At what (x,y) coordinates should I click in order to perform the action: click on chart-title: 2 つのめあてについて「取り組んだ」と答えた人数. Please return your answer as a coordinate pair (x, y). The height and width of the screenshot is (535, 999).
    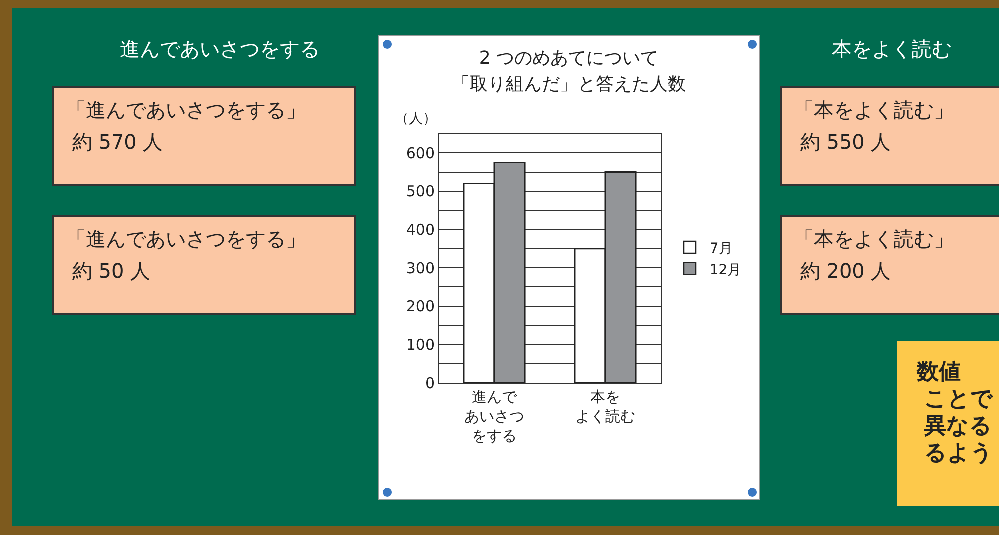
    Looking at the image, I should click on (569, 72).